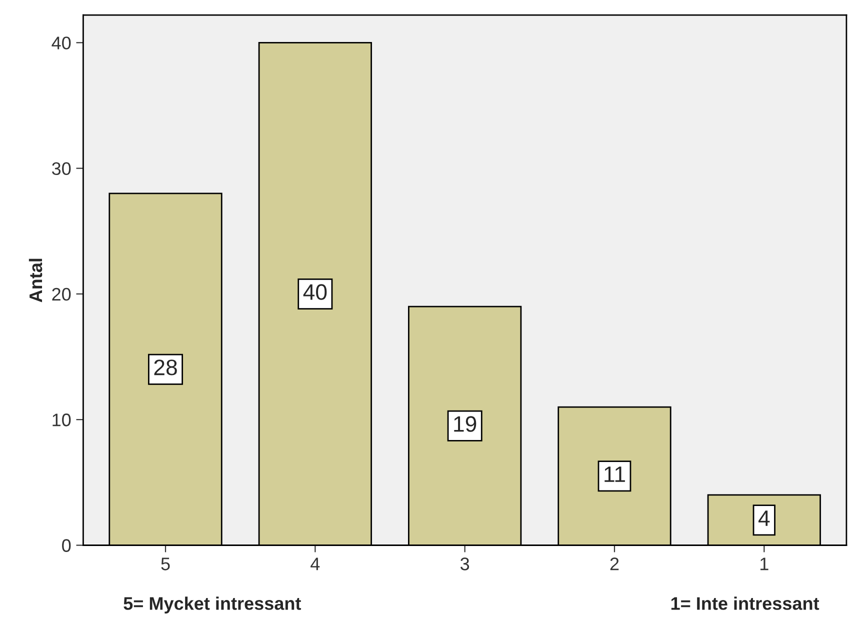 This screenshot has width=849, height=626. Describe the element at coordinates (61, 169) in the screenshot. I see `y-tick-label: 30` at that location.